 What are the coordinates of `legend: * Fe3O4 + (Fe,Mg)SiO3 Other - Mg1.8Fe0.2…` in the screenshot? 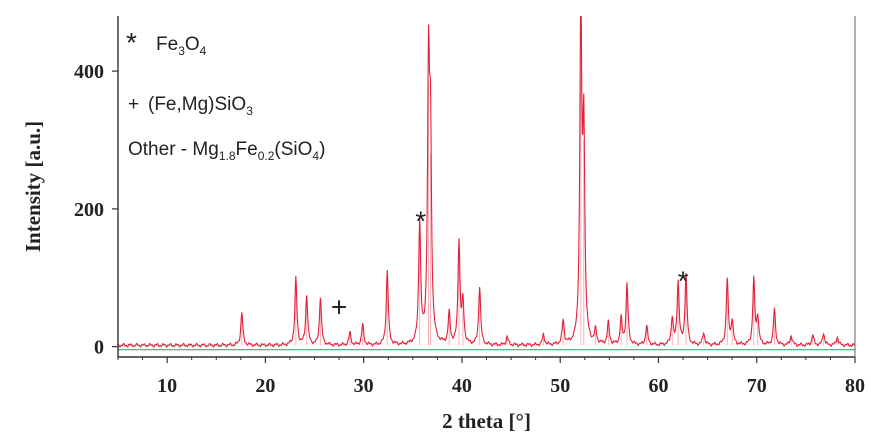 It's located at (225, 95).